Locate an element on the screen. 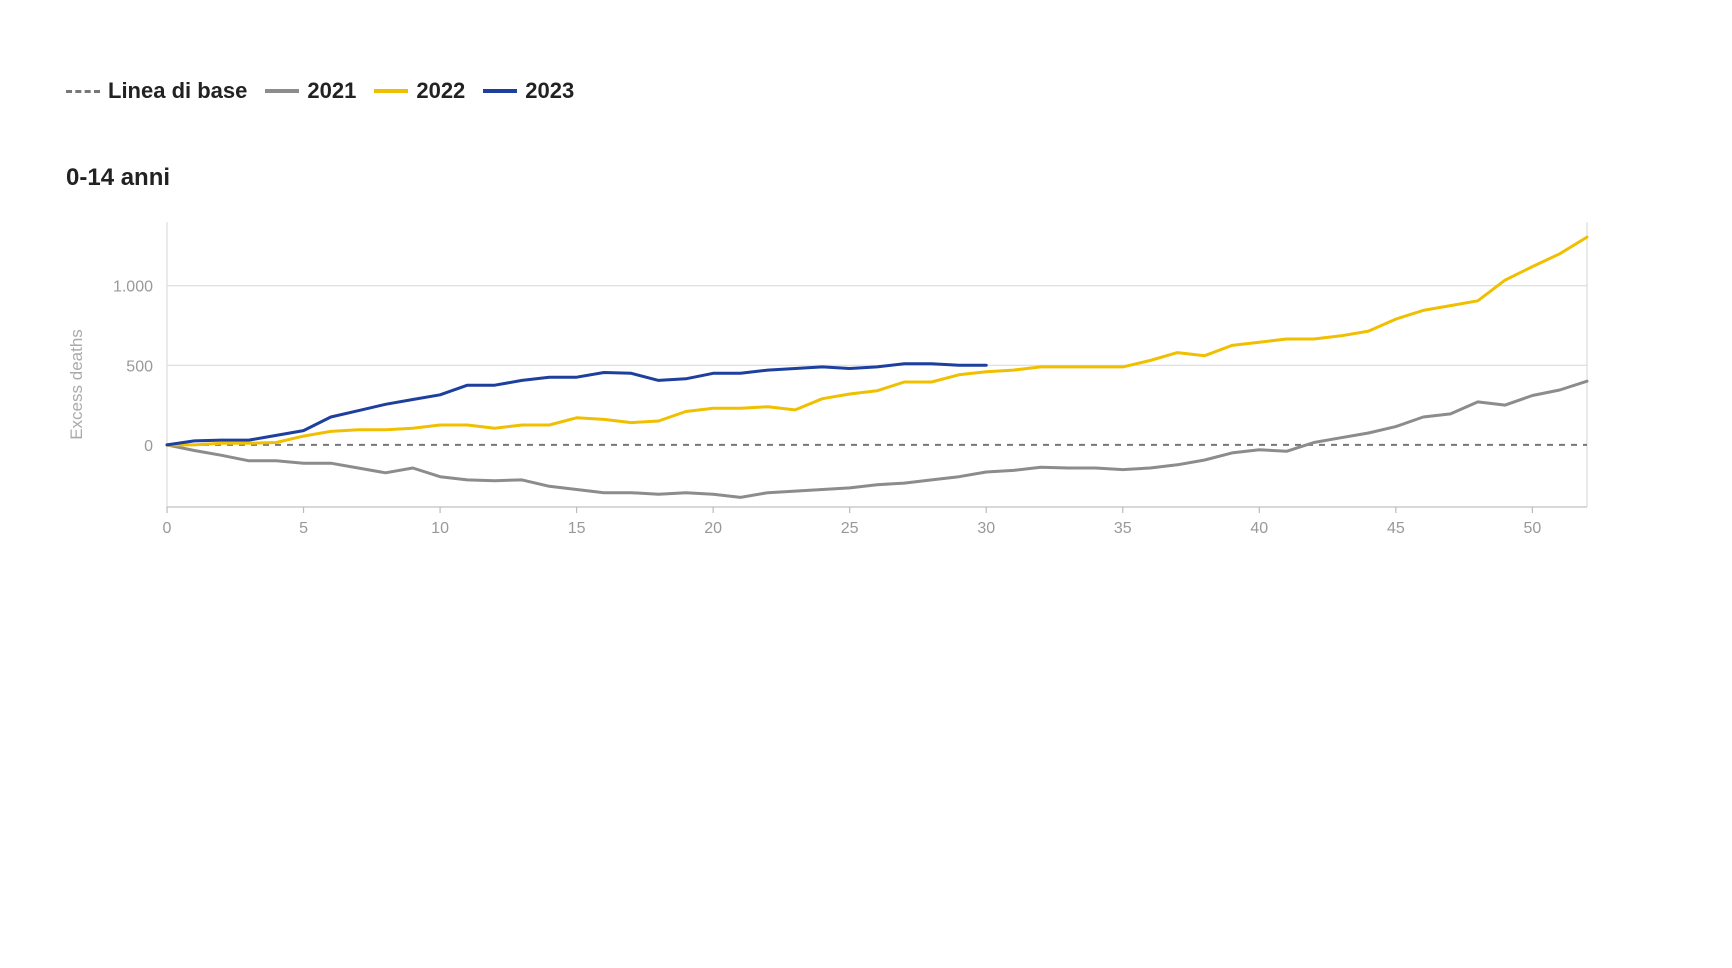 The image size is (1732, 968). legend-item-2023: 2023 is located at coordinates (528, 91).